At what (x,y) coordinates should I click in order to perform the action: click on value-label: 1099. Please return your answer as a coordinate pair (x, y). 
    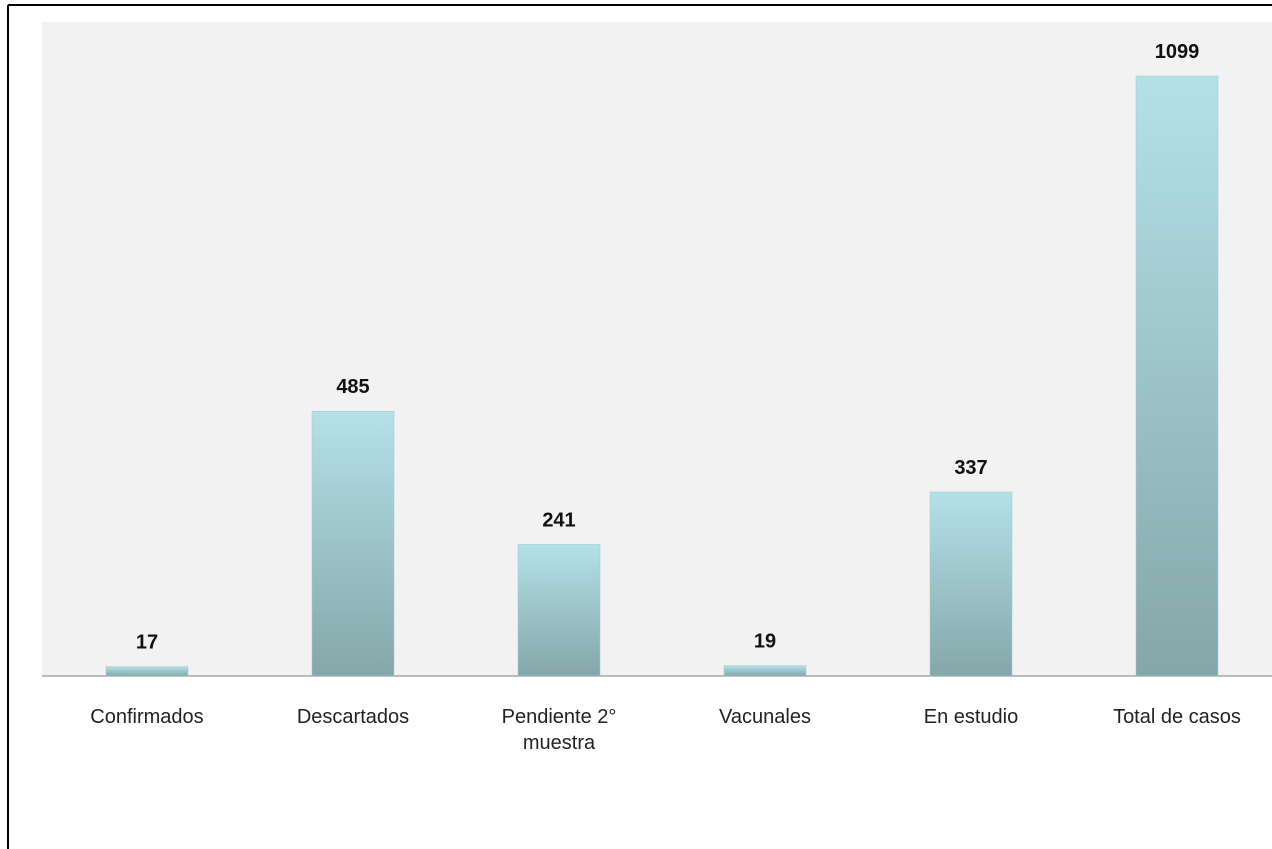
    Looking at the image, I should click on (1177, 52).